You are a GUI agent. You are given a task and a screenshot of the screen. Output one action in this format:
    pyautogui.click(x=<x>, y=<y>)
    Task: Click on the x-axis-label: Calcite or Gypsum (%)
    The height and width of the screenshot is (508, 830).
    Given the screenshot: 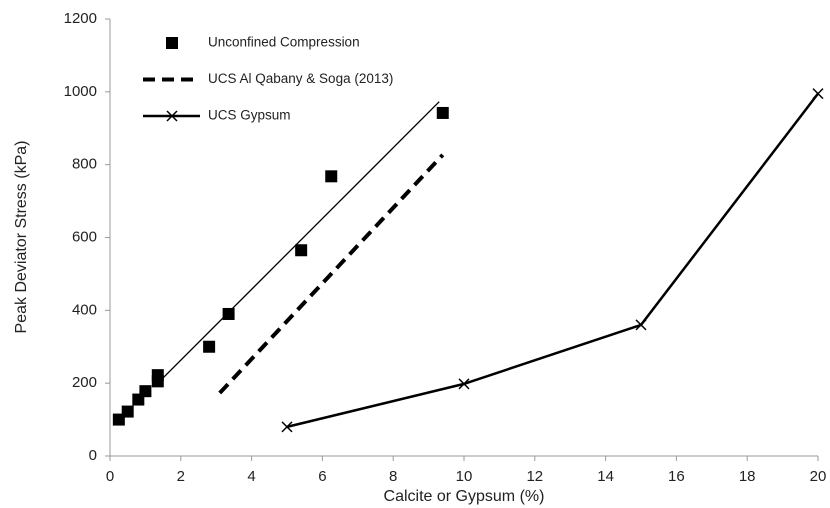 What is the action you would take?
    pyautogui.click(x=464, y=496)
    